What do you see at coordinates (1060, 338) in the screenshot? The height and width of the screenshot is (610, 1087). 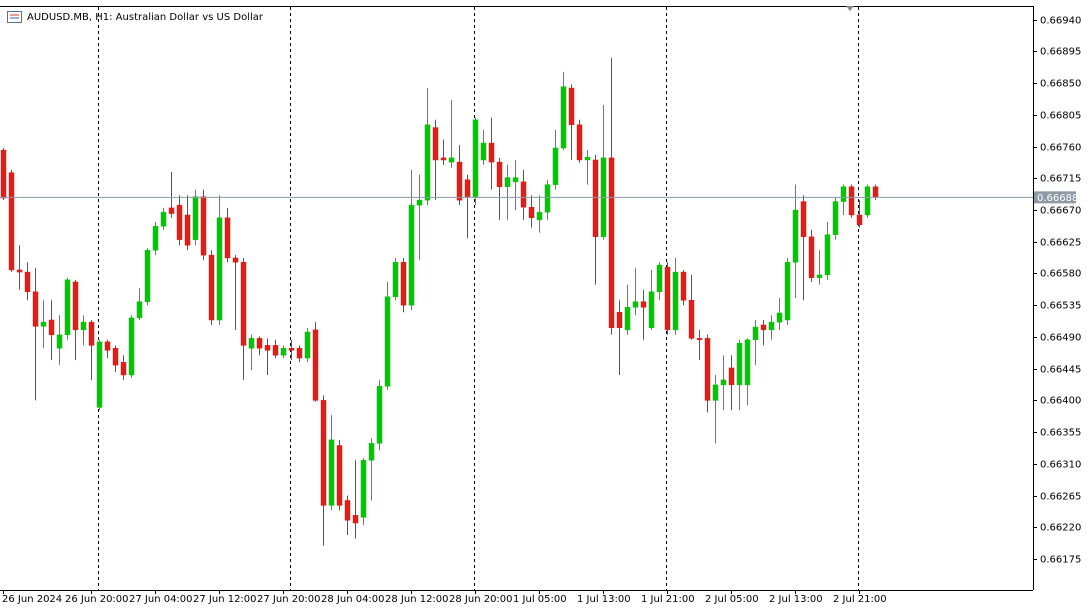 I see `y-tick-label: 0.66490` at bounding box center [1060, 338].